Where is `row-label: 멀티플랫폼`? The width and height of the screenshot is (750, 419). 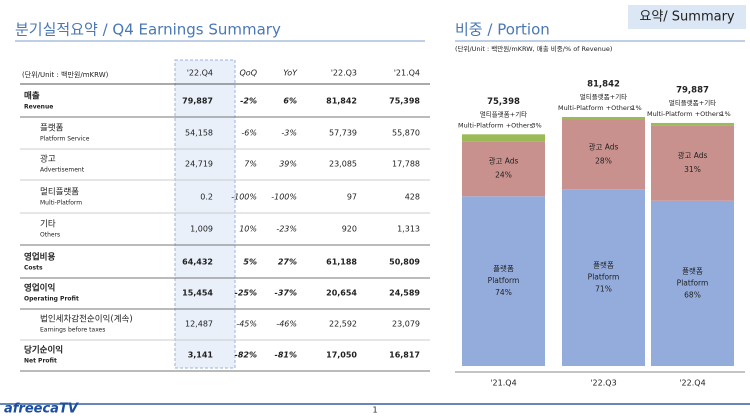 row-label: 멀티플랫폼 is located at coordinates (59, 192).